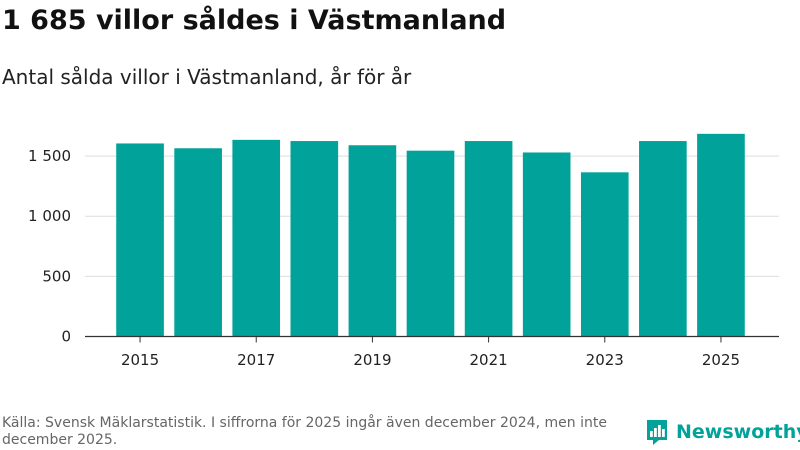 This screenshot has height=450, width=800. I want to click on bar-2022, so click(546, 244).